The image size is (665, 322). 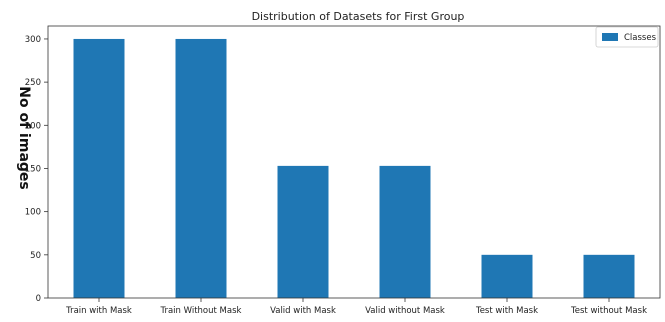 I want to click on y-tick-label-0: 0, so click(x=38, y=299).